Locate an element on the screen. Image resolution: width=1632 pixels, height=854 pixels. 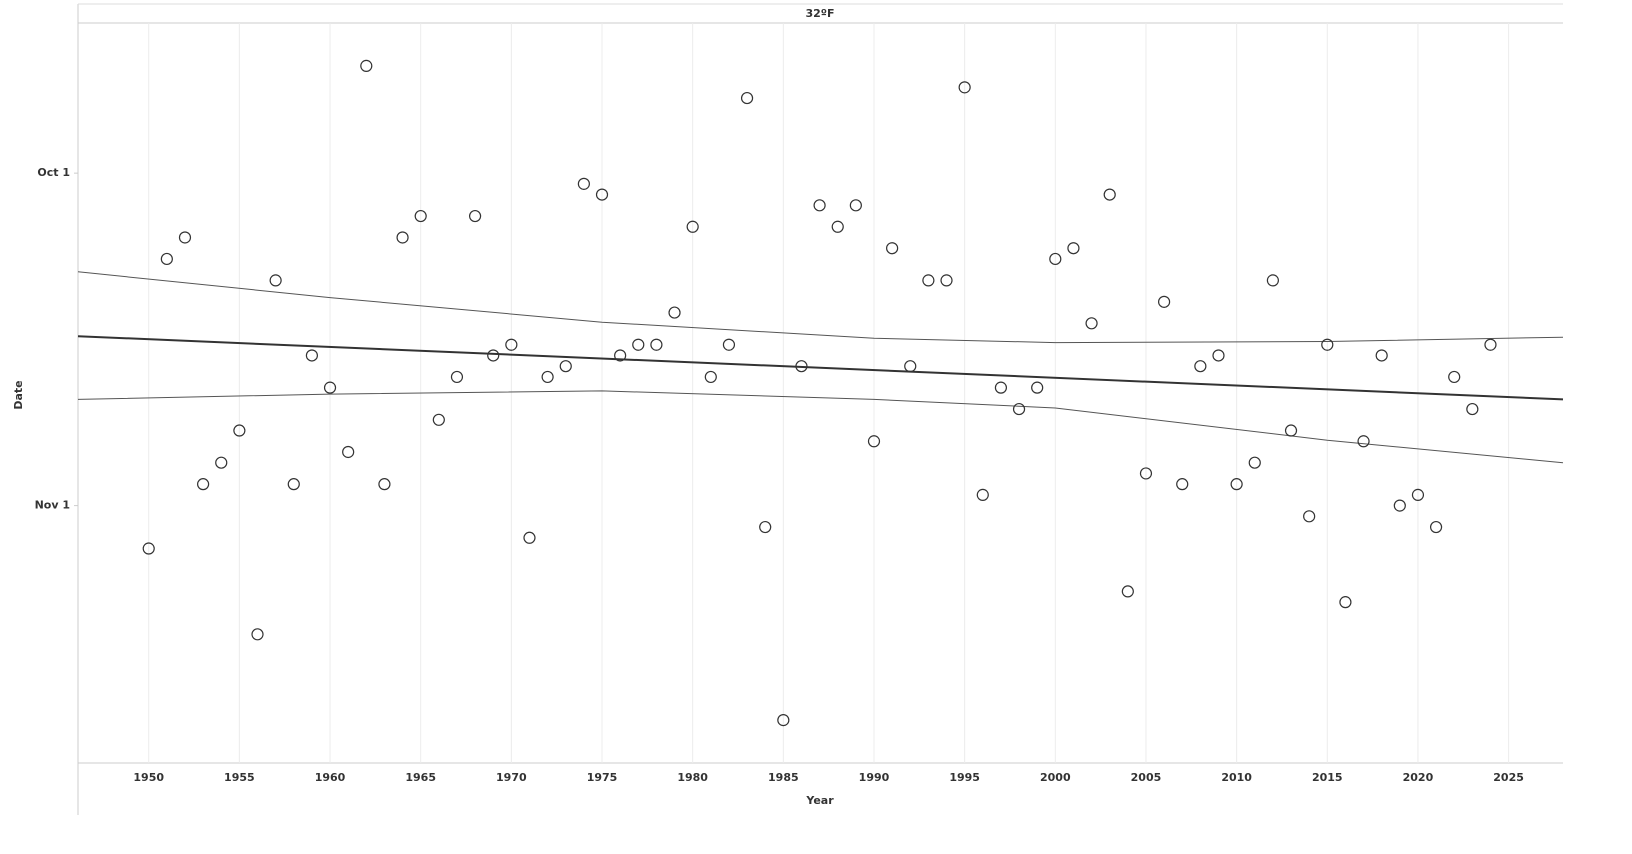
y-tick-label: Oct 1 is located at coordinates (53, 172).